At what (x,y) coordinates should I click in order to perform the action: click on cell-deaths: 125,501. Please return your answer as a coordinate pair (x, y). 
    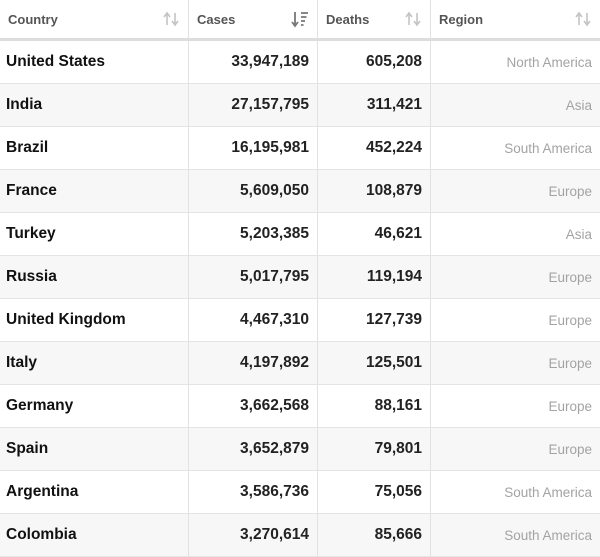
    Looking at the image, I should click on (374, 363).